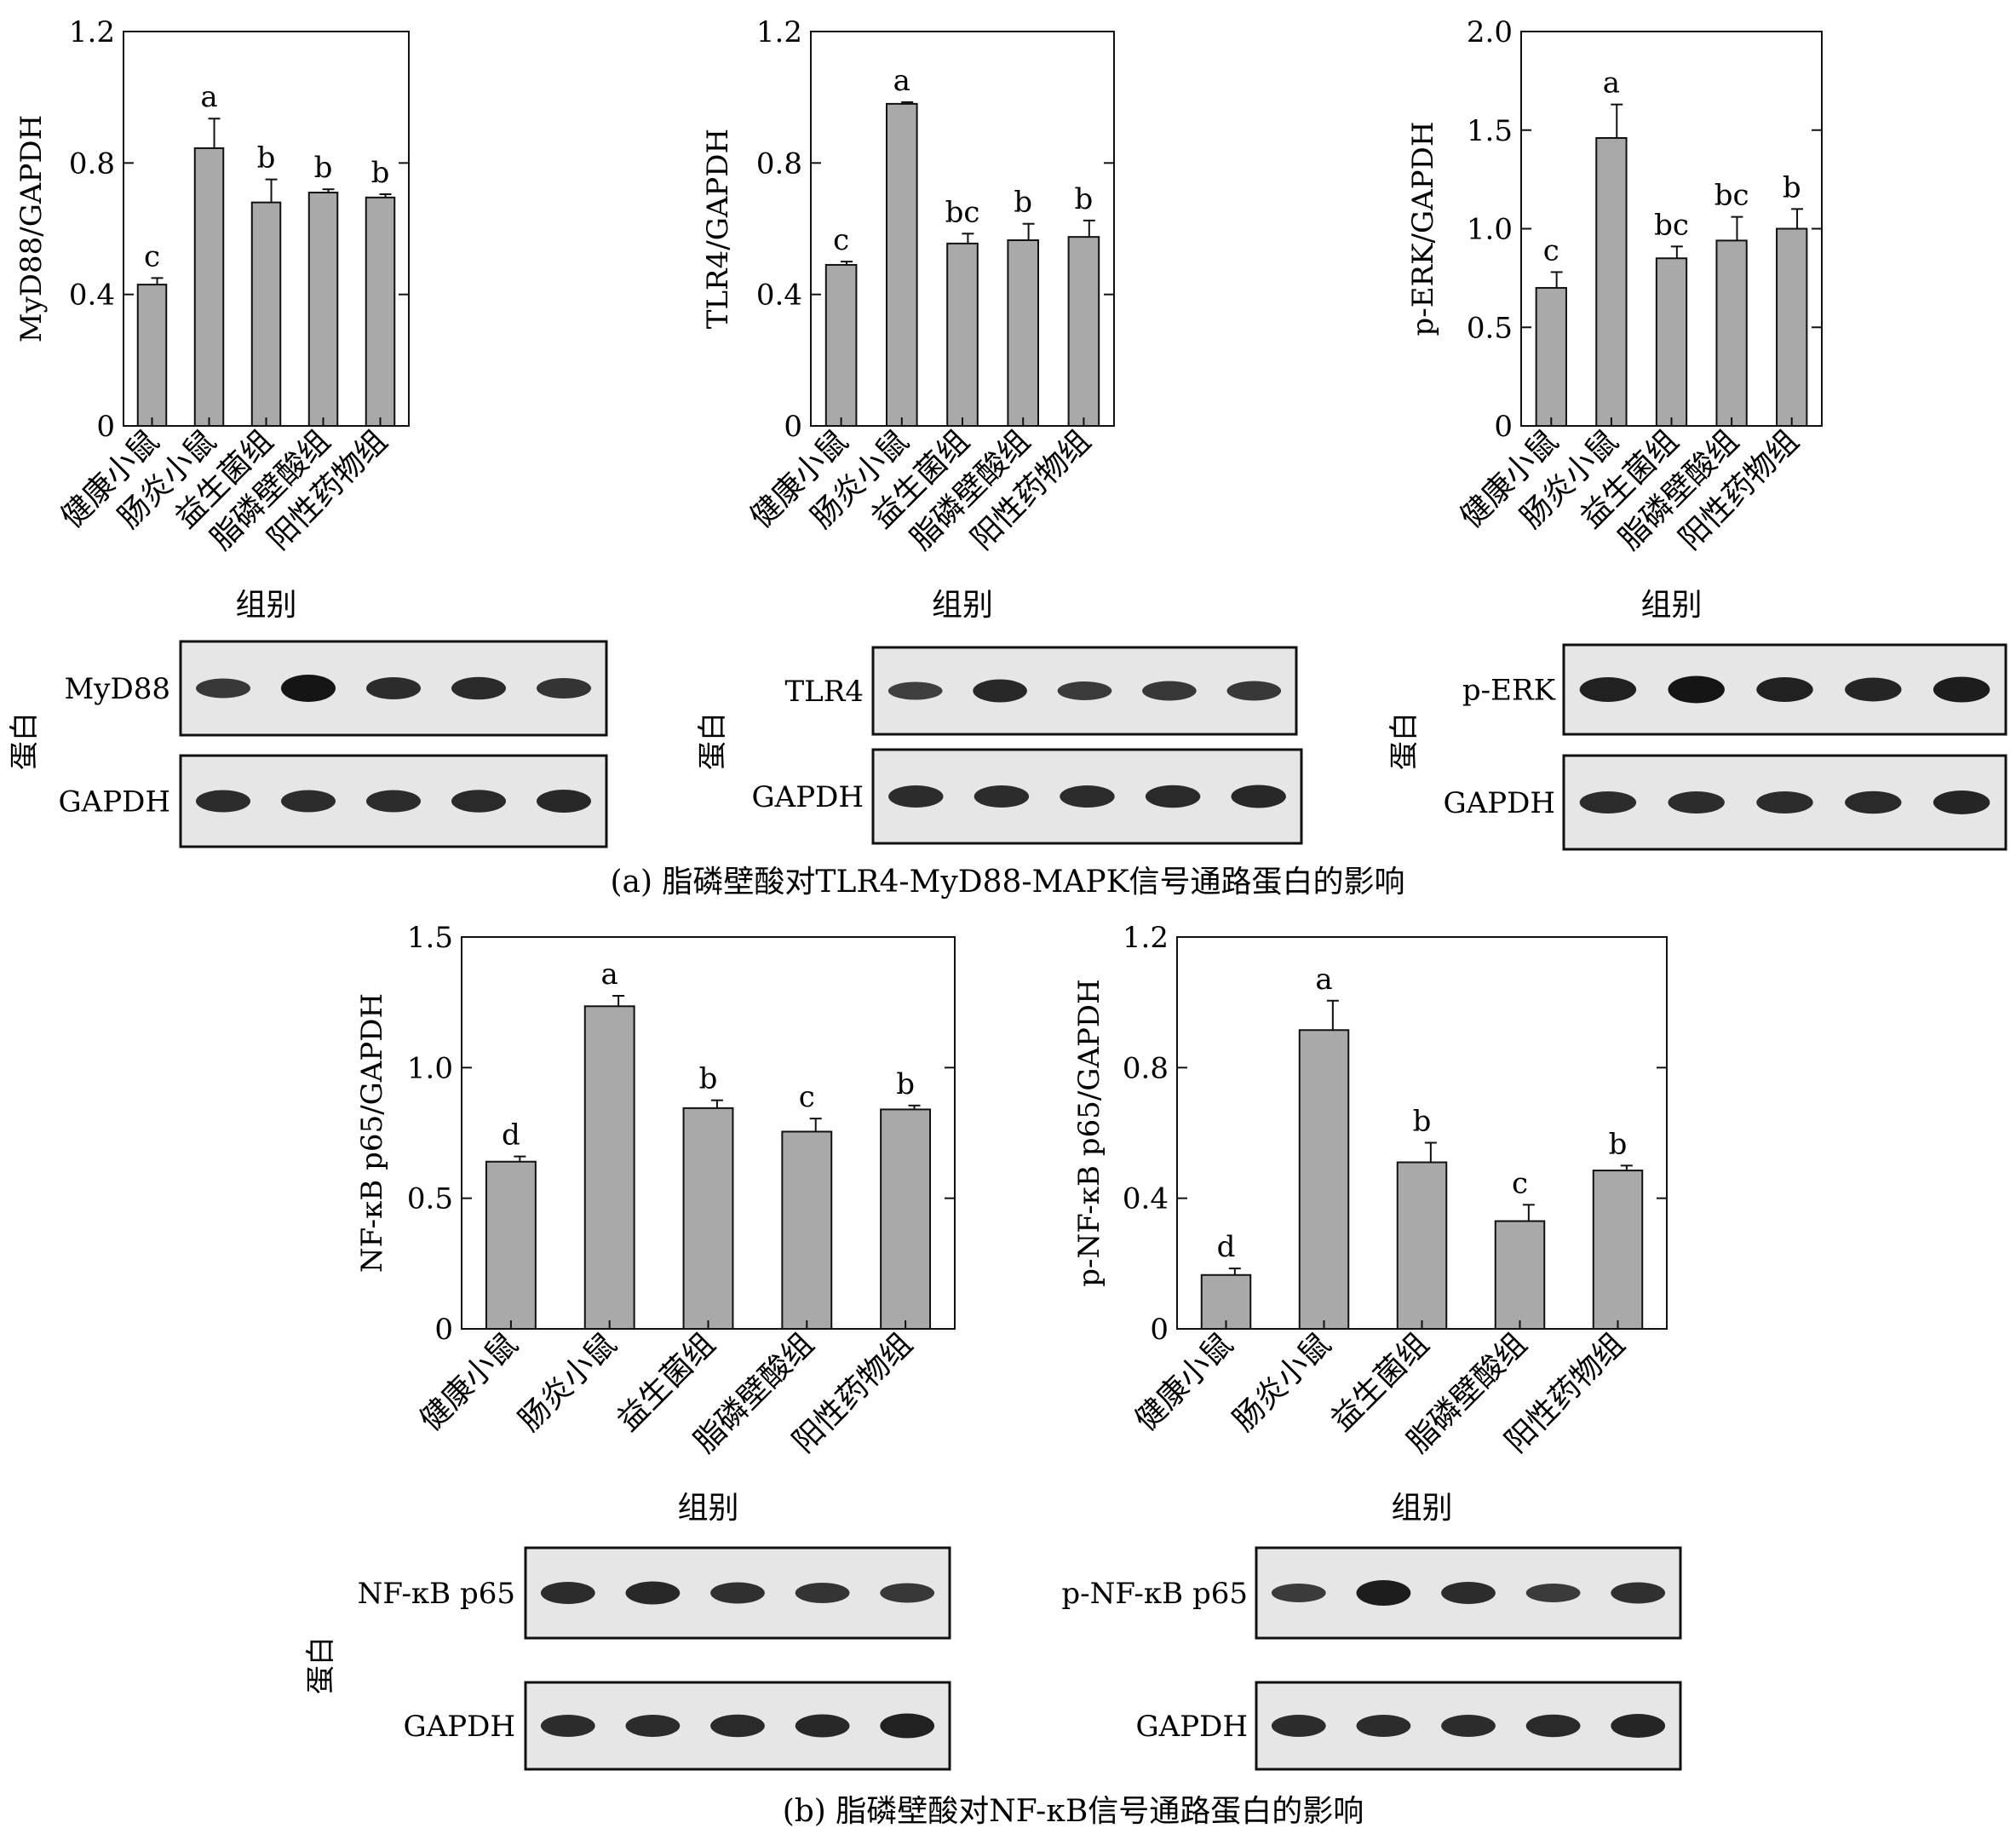 The width and height of the screenshot is (2016, 1834). Describe the element at coordinates (92, 296) in the screenshot. I see `y-tick-label: 0.4` at that location.